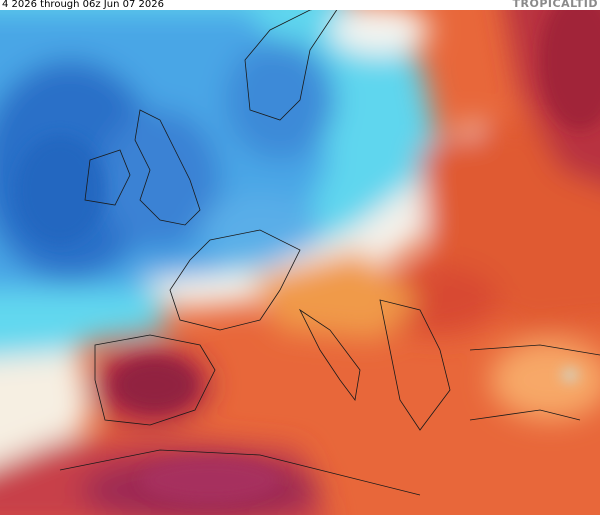 The width and height of the screenshot is (600, 515). Describe the element at coordinates (83, 5) in the screenshot. I see `map-title: 4 2026 through 06z Jun 07 2026` at that location.